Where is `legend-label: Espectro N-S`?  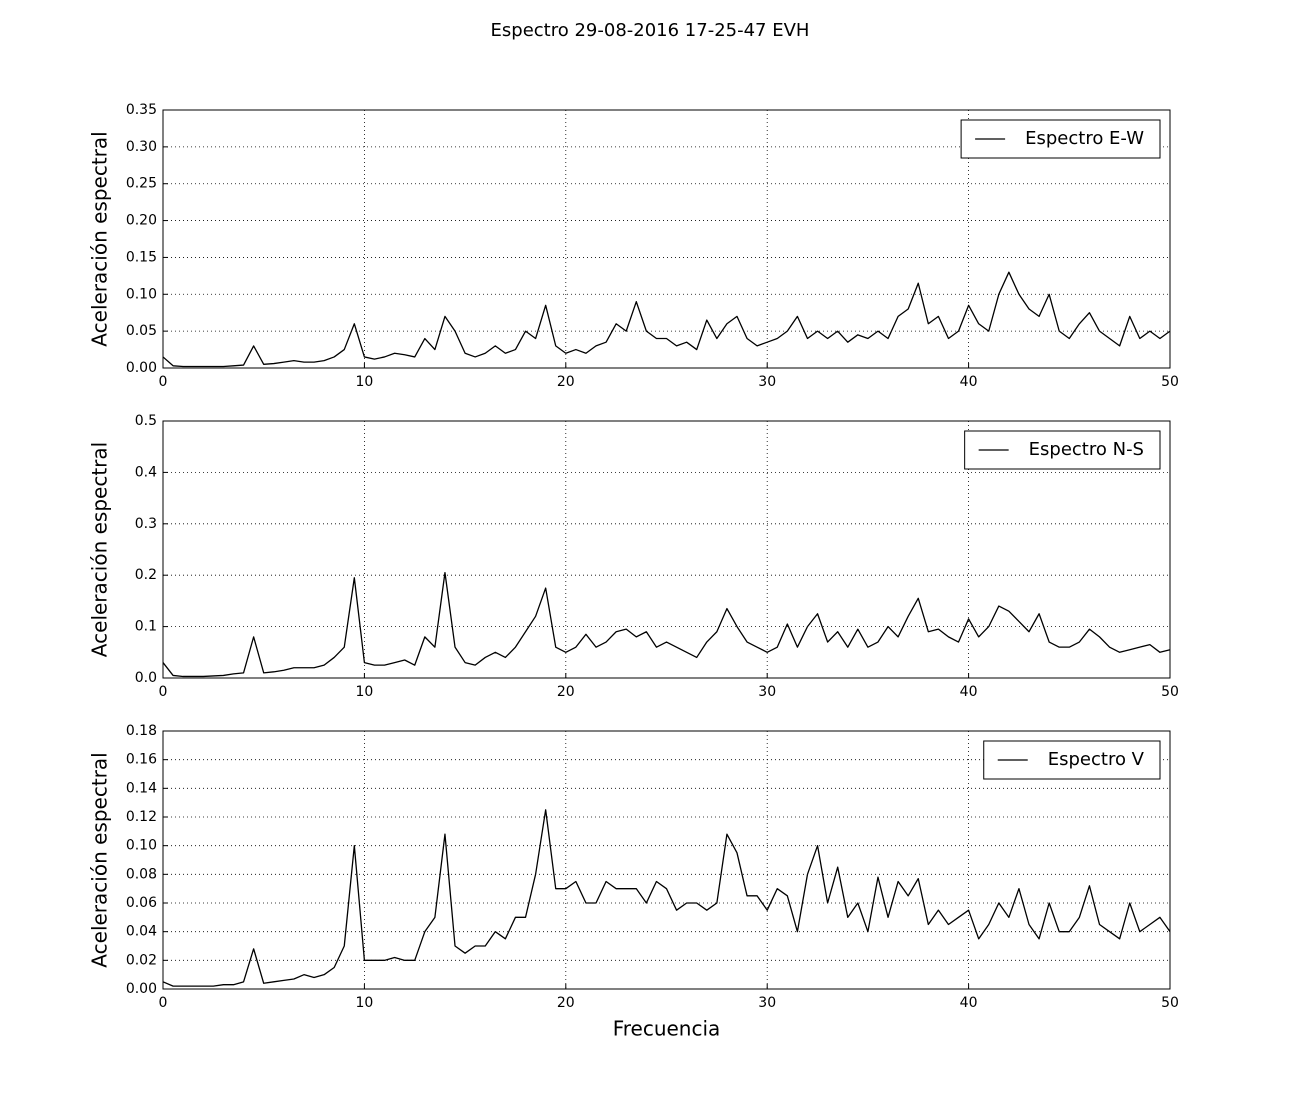
legend-label: Espectro N-S is located at coordinates (1086, 449).